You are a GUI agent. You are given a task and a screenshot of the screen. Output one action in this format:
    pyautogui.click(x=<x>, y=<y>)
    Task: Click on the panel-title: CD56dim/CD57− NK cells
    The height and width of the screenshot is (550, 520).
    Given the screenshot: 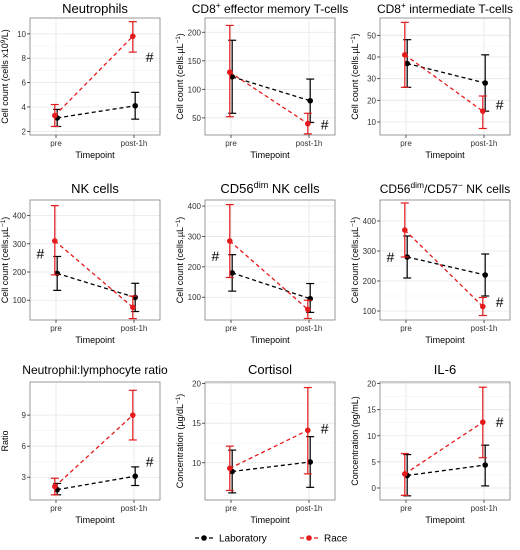 What is the action you would take?
    pyautogui.click(x=445, y=188)
    